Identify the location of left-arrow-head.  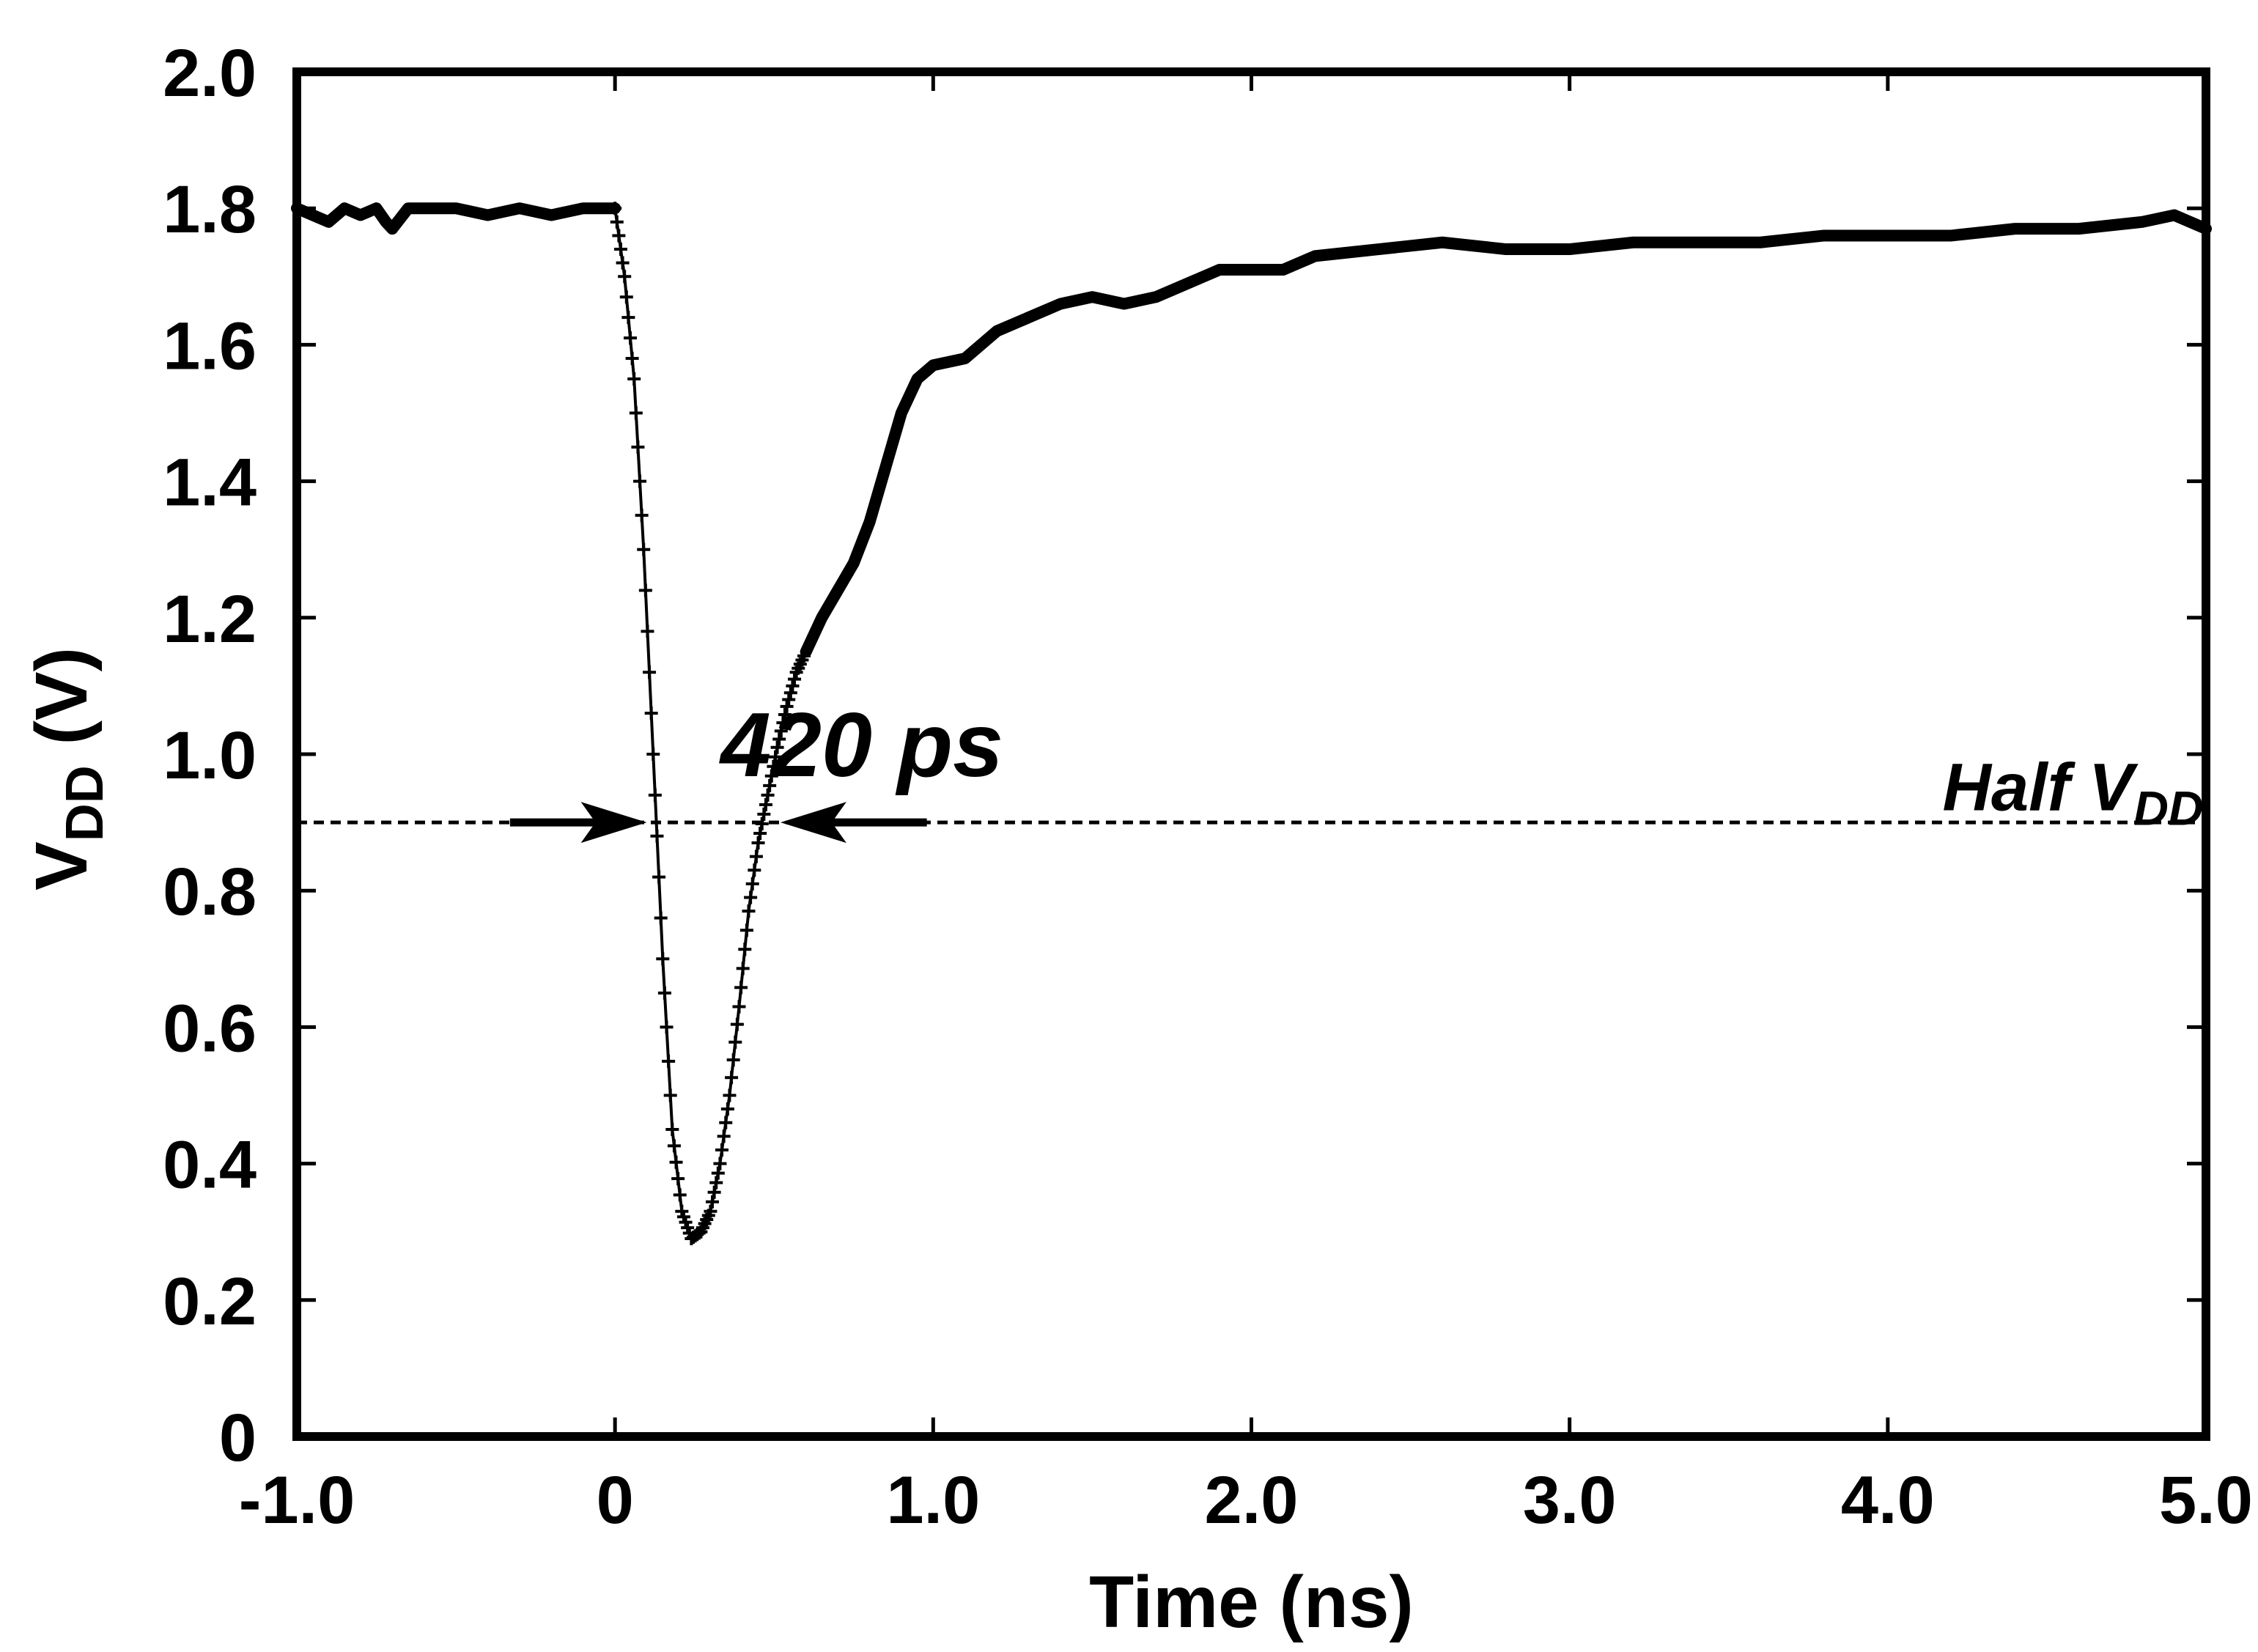
(613, 823).